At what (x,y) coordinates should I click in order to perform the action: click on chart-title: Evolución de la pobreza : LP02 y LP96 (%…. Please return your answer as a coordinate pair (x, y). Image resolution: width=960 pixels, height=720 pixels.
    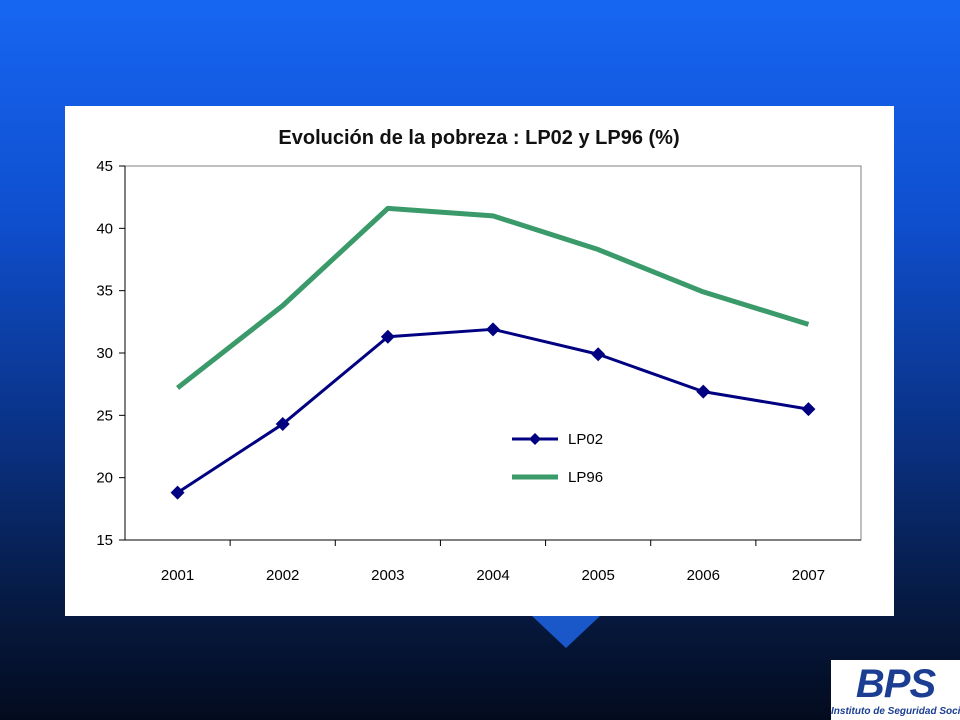
    Looking at the image, I should click on (478, 138).